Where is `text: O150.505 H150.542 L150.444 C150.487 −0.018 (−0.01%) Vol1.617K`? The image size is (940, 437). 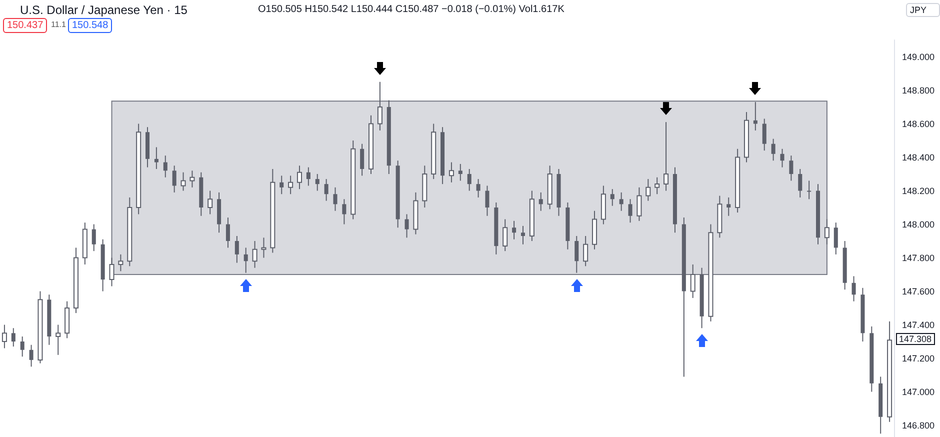 text: O150.505 H150.542 L150.444 C150.487 −0.018 (−0.01%) Vol1.617K is located at coordinates (411, 9).